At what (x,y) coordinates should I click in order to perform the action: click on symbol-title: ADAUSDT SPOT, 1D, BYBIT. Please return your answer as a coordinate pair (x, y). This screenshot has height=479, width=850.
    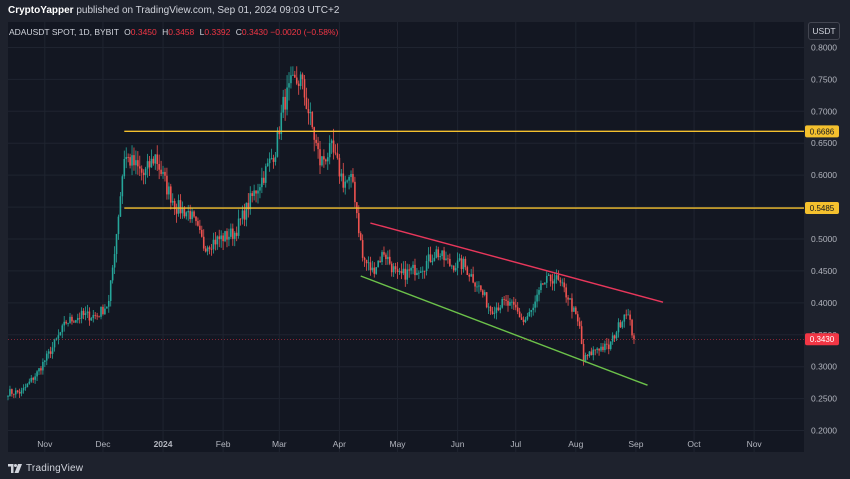
    Looking at the image, I should click on (64, 32).